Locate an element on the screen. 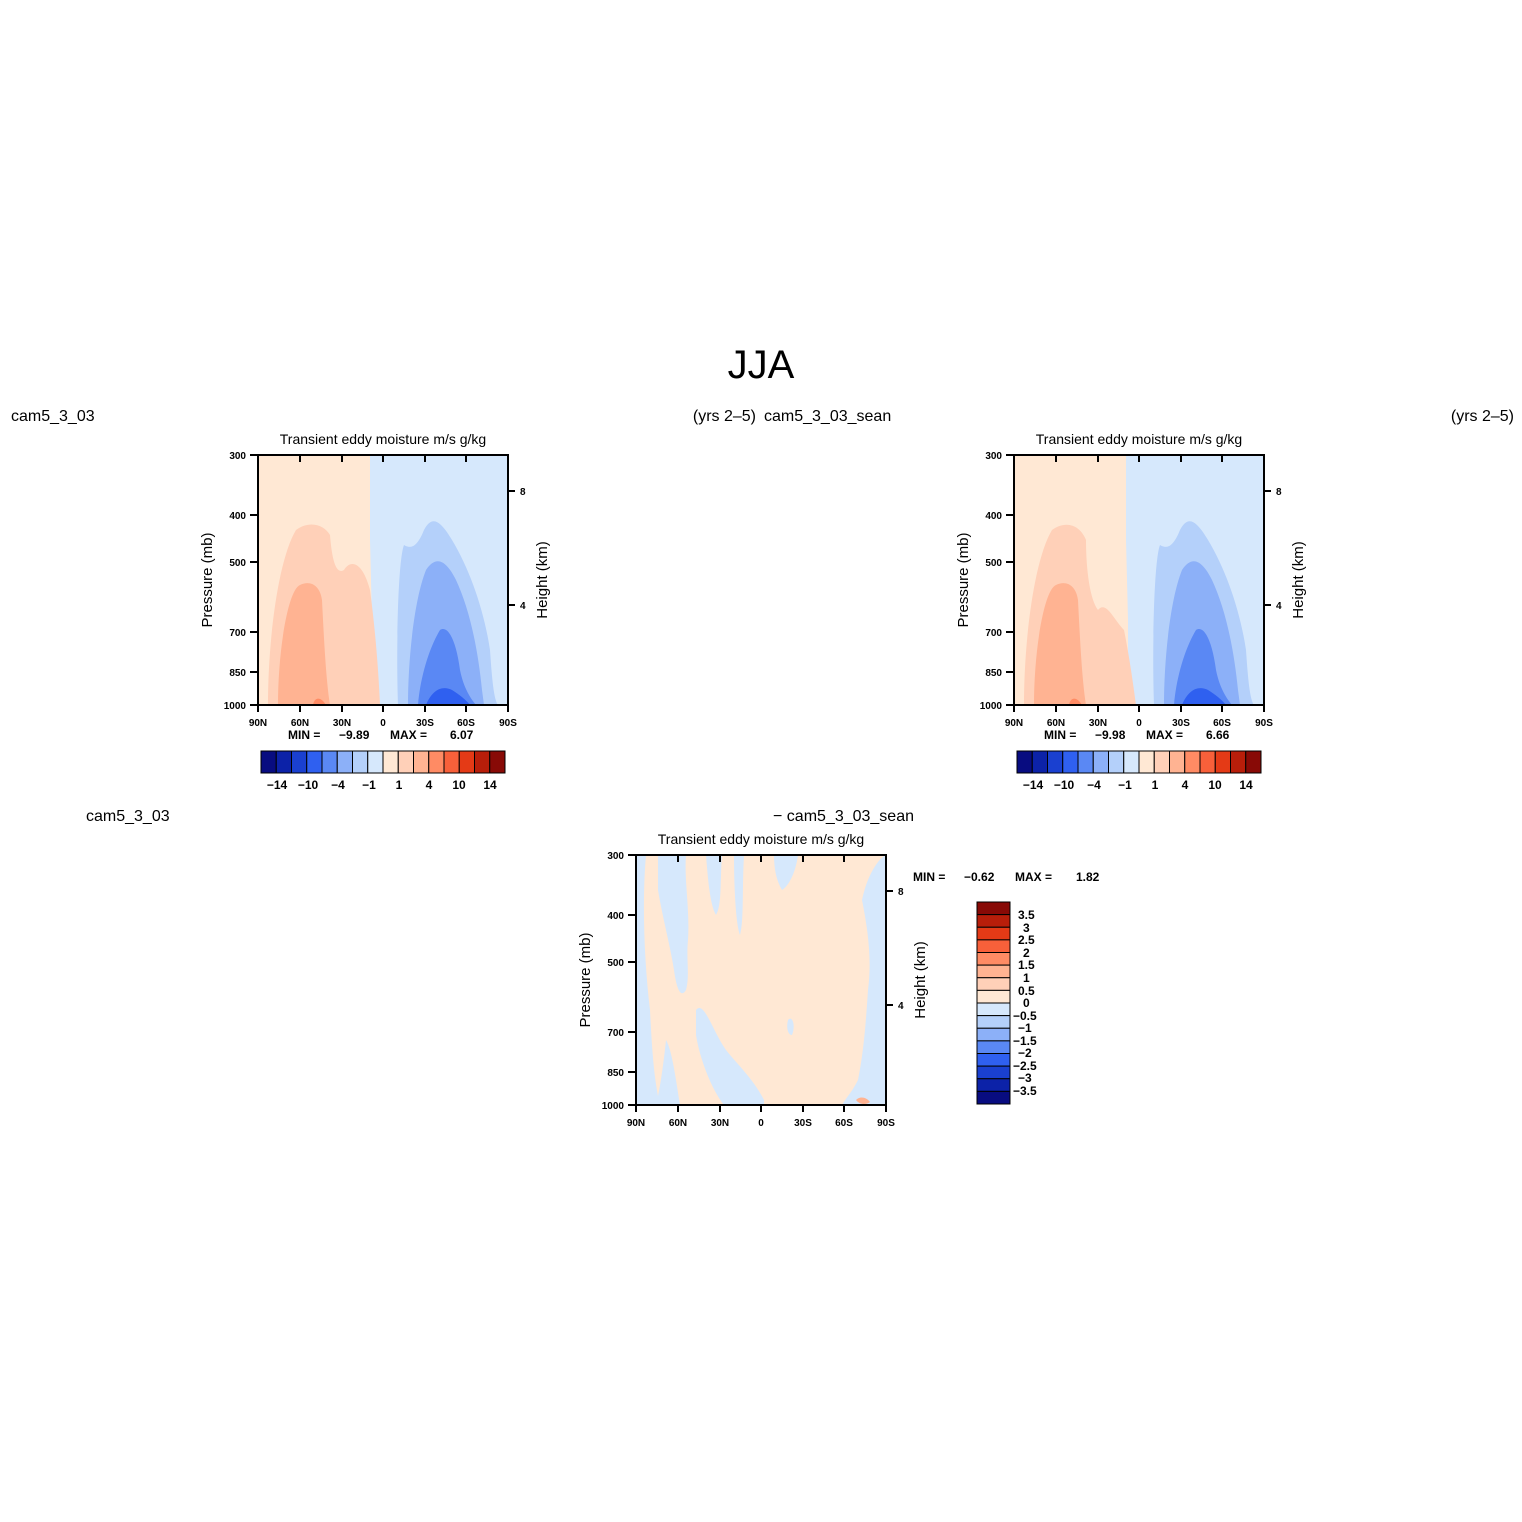 The image size is (1522, 1522). panel-case-cbar-label: 4 is located at coordinates (429, 785).